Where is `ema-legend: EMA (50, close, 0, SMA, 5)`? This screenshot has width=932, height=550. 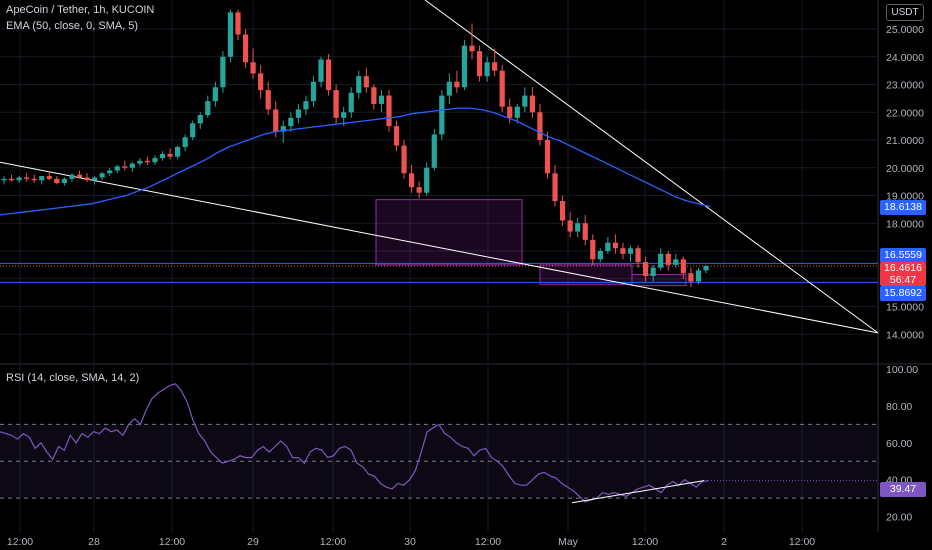
ema-legend: EMA (50, close, 0, SMA, 5) is located at coordinates (72, 26).